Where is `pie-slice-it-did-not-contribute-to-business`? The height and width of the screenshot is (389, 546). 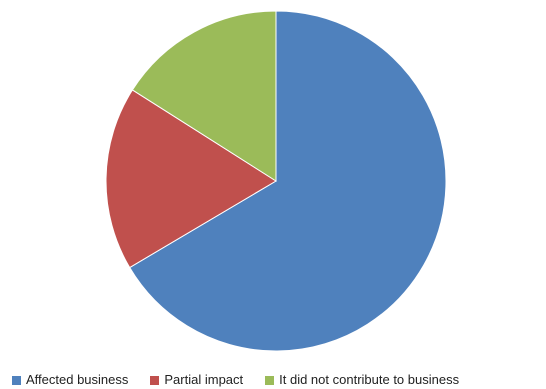 pie-slice-it-did-not-contribute-to-business is located at coordinates (204, 96).